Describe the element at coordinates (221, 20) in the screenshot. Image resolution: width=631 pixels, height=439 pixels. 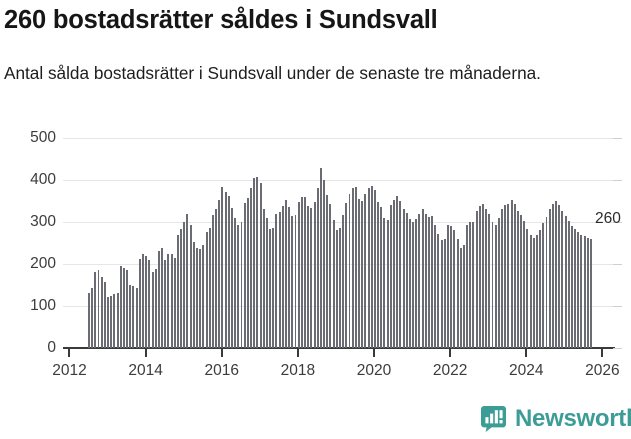
I see `page-title: 260 bostadsrätter såldes i Sundsvall` at that location.